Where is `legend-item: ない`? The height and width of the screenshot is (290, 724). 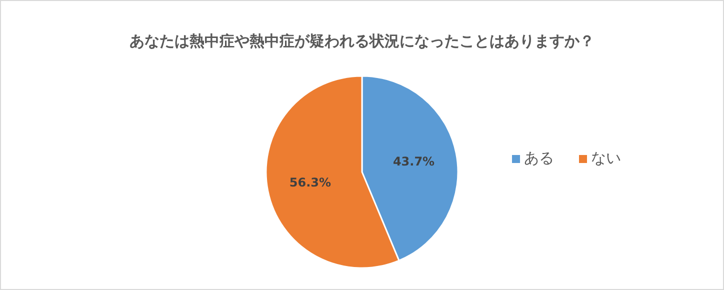
legend-item: ない is located at coordinates (600, 158).